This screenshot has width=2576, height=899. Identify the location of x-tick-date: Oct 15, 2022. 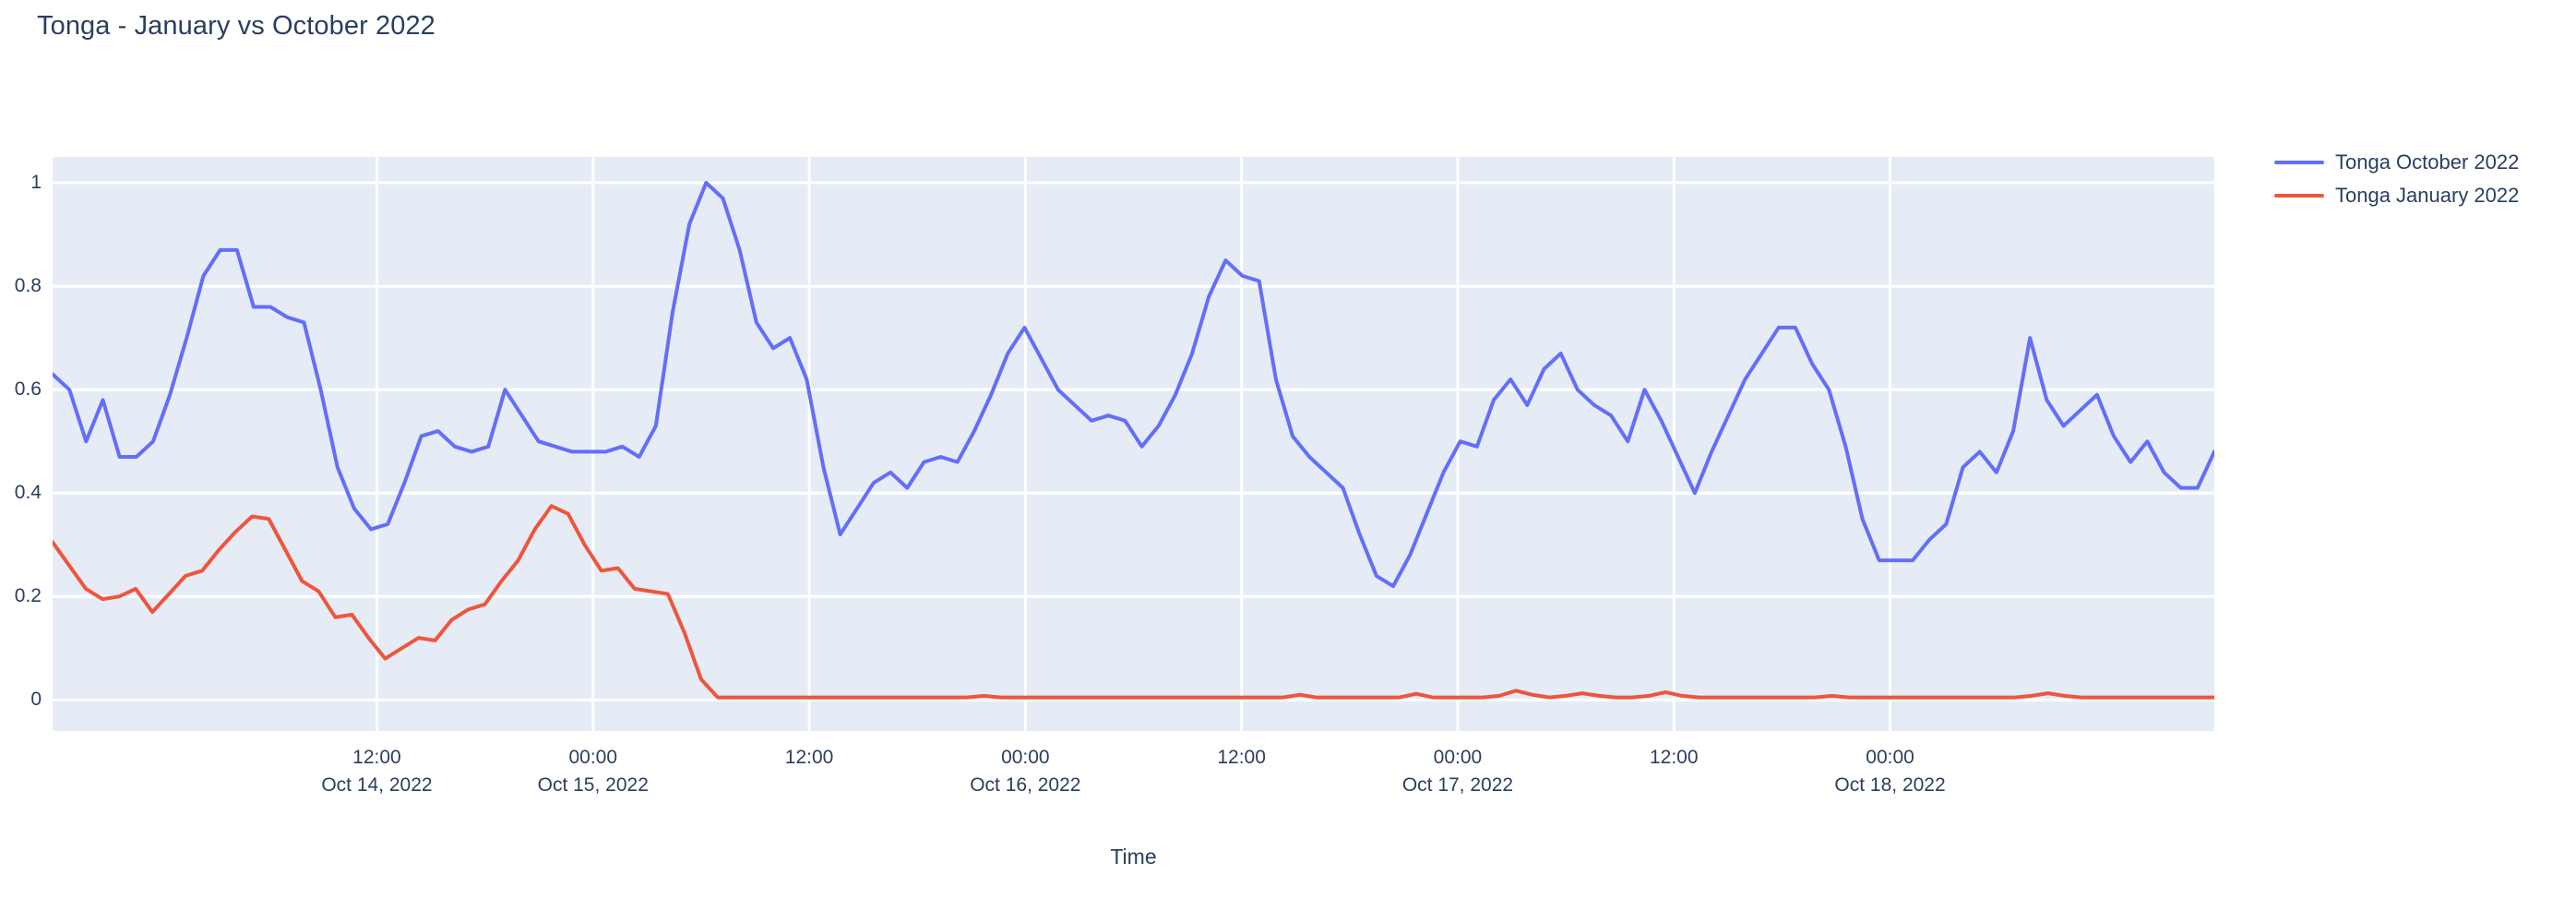
(593, 785).